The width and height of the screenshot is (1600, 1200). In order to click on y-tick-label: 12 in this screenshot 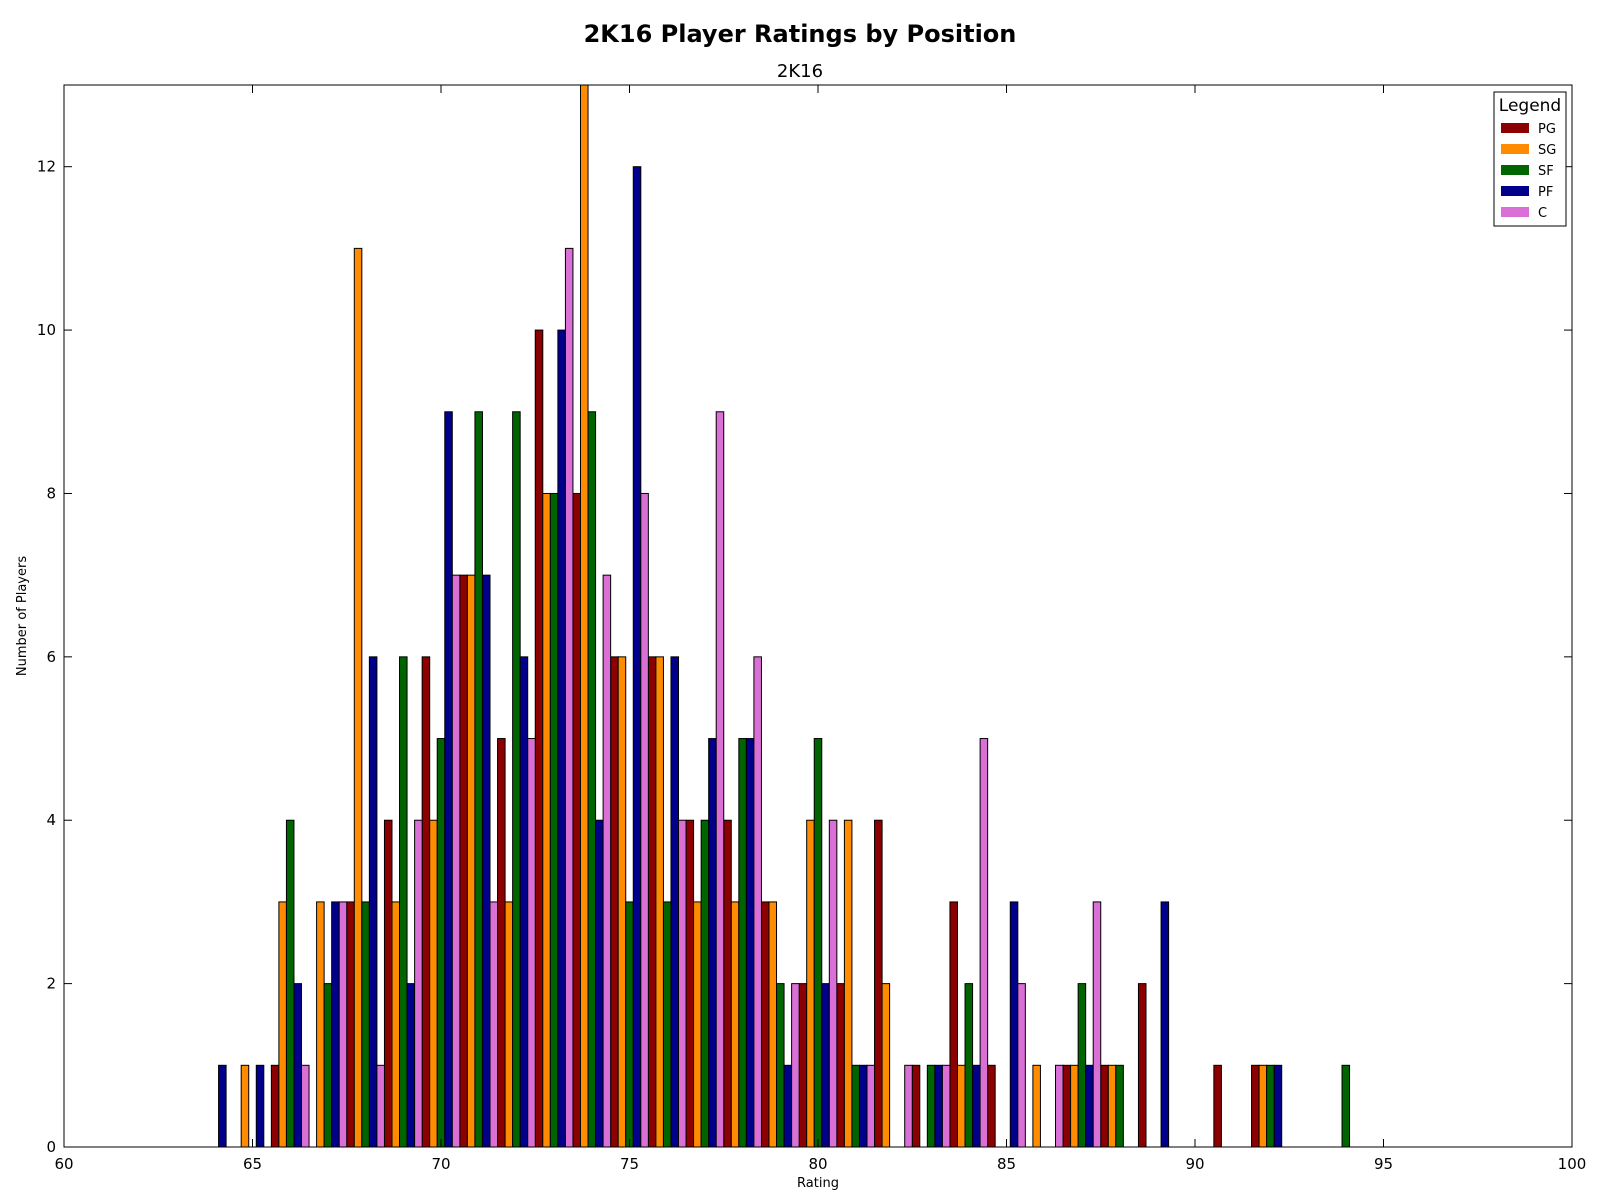, I will do `click(46, 167)`.